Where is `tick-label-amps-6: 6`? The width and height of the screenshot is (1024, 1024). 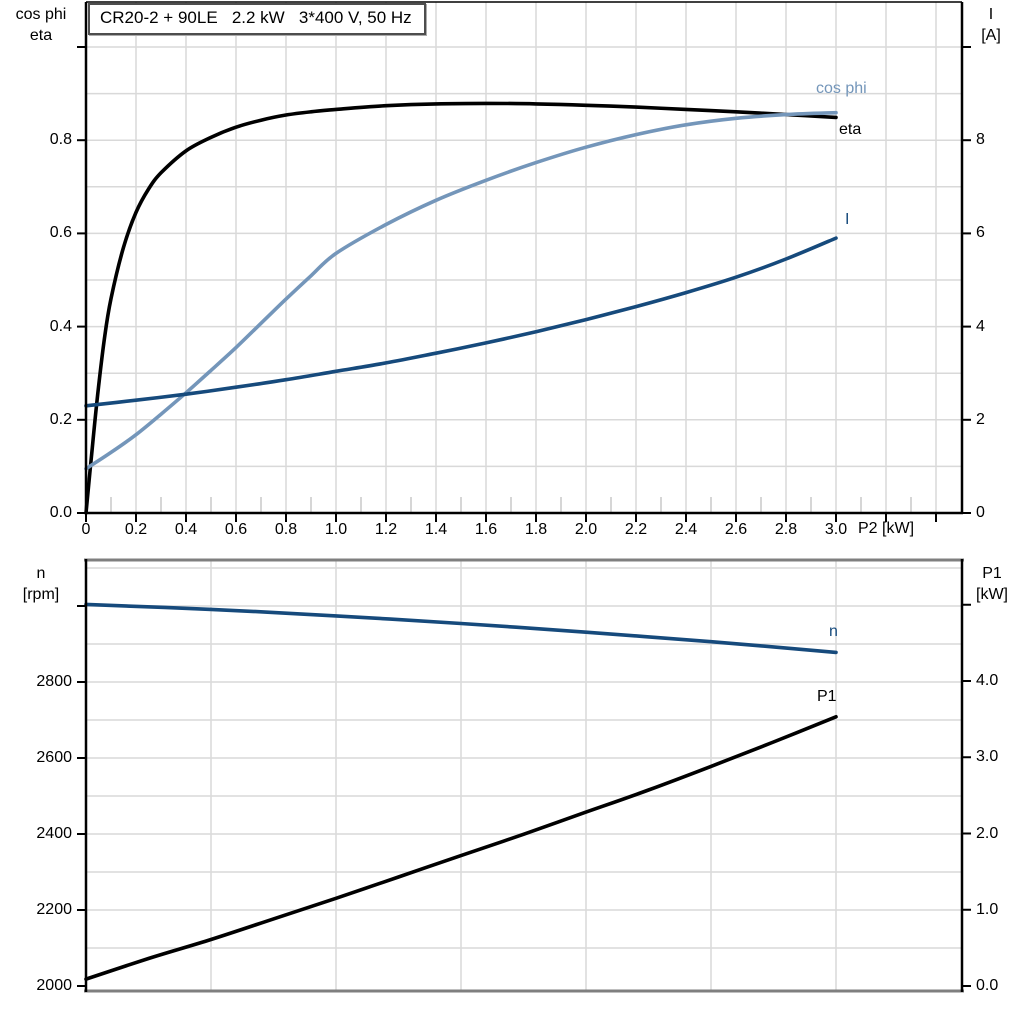
tick-label-amps-6: 6 is located at coordinates (980, 233).